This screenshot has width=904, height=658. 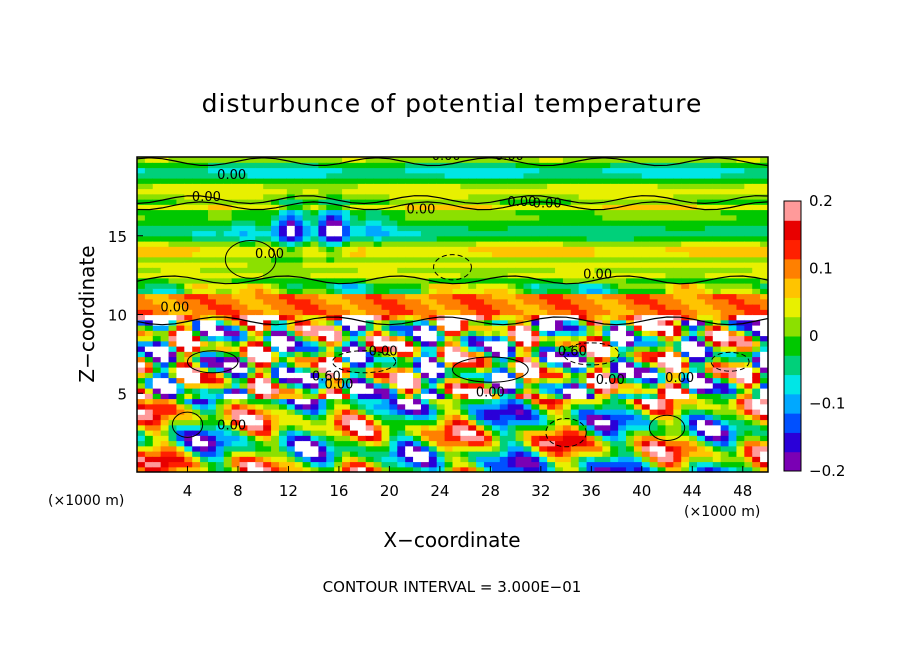 What do you see at coordinates (326, 377) in the screenshot?
I see `contour-label: 0.60` at bounding box center [326, 377].